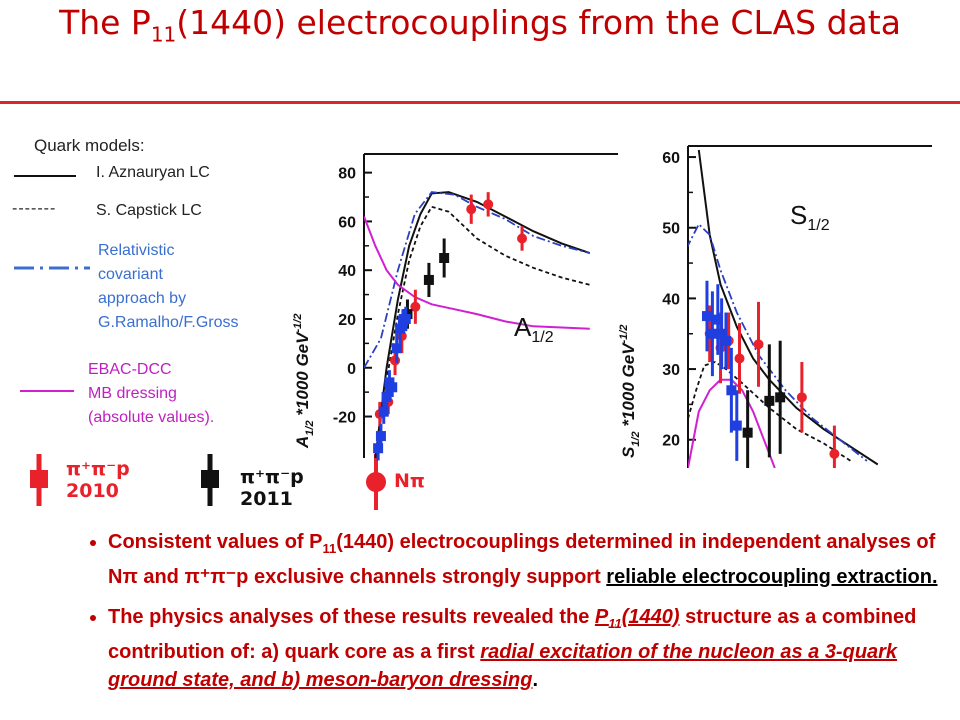 This screenshot has height=720, width=960. Describe the element at coordinates (163, 34) in the screenshot. I see `title-subscript: 11` at that location.